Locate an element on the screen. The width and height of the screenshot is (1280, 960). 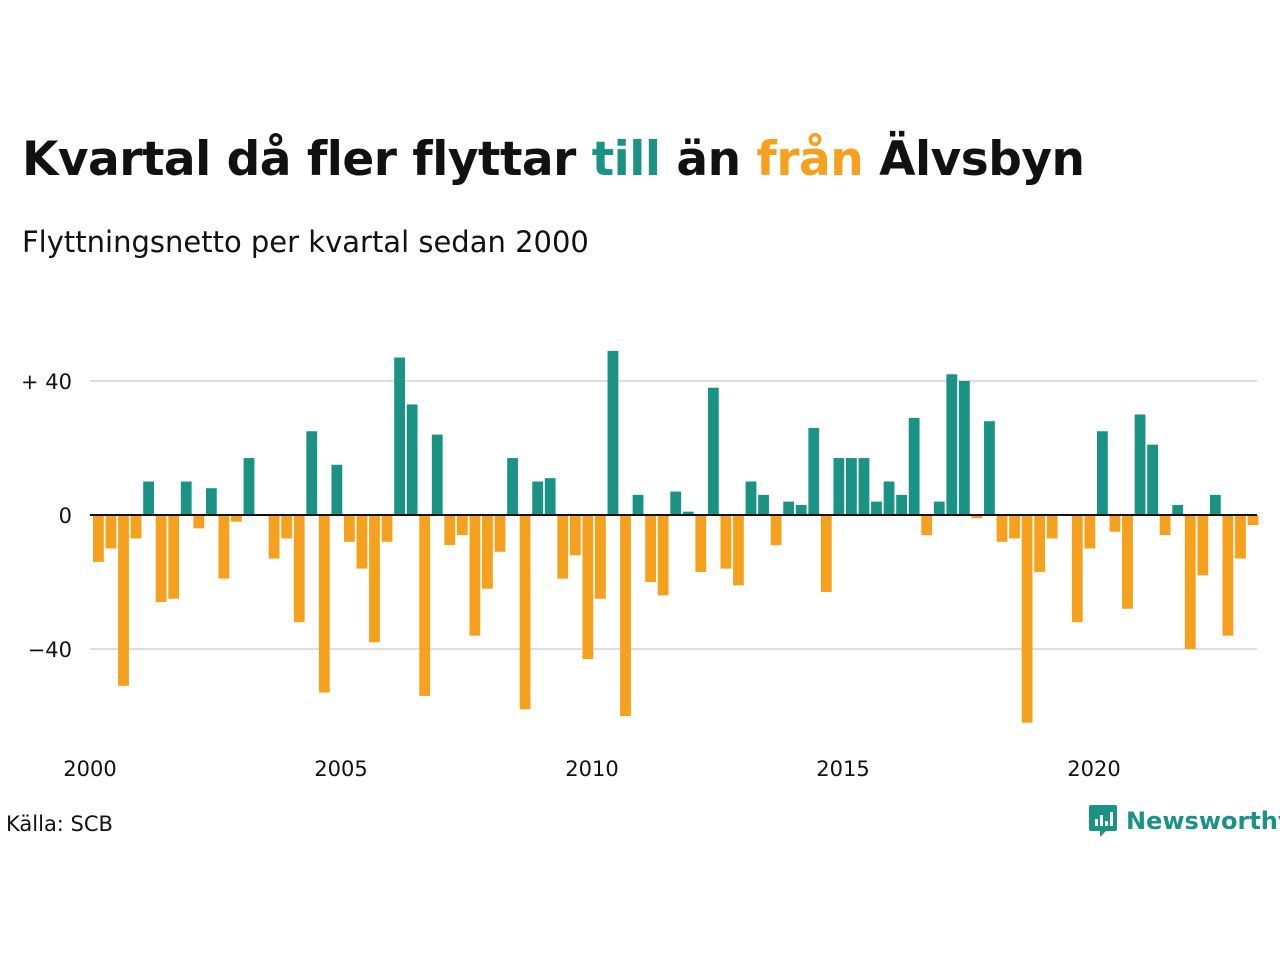
y-tick-label: 0 is located at coordinates (65, 516).